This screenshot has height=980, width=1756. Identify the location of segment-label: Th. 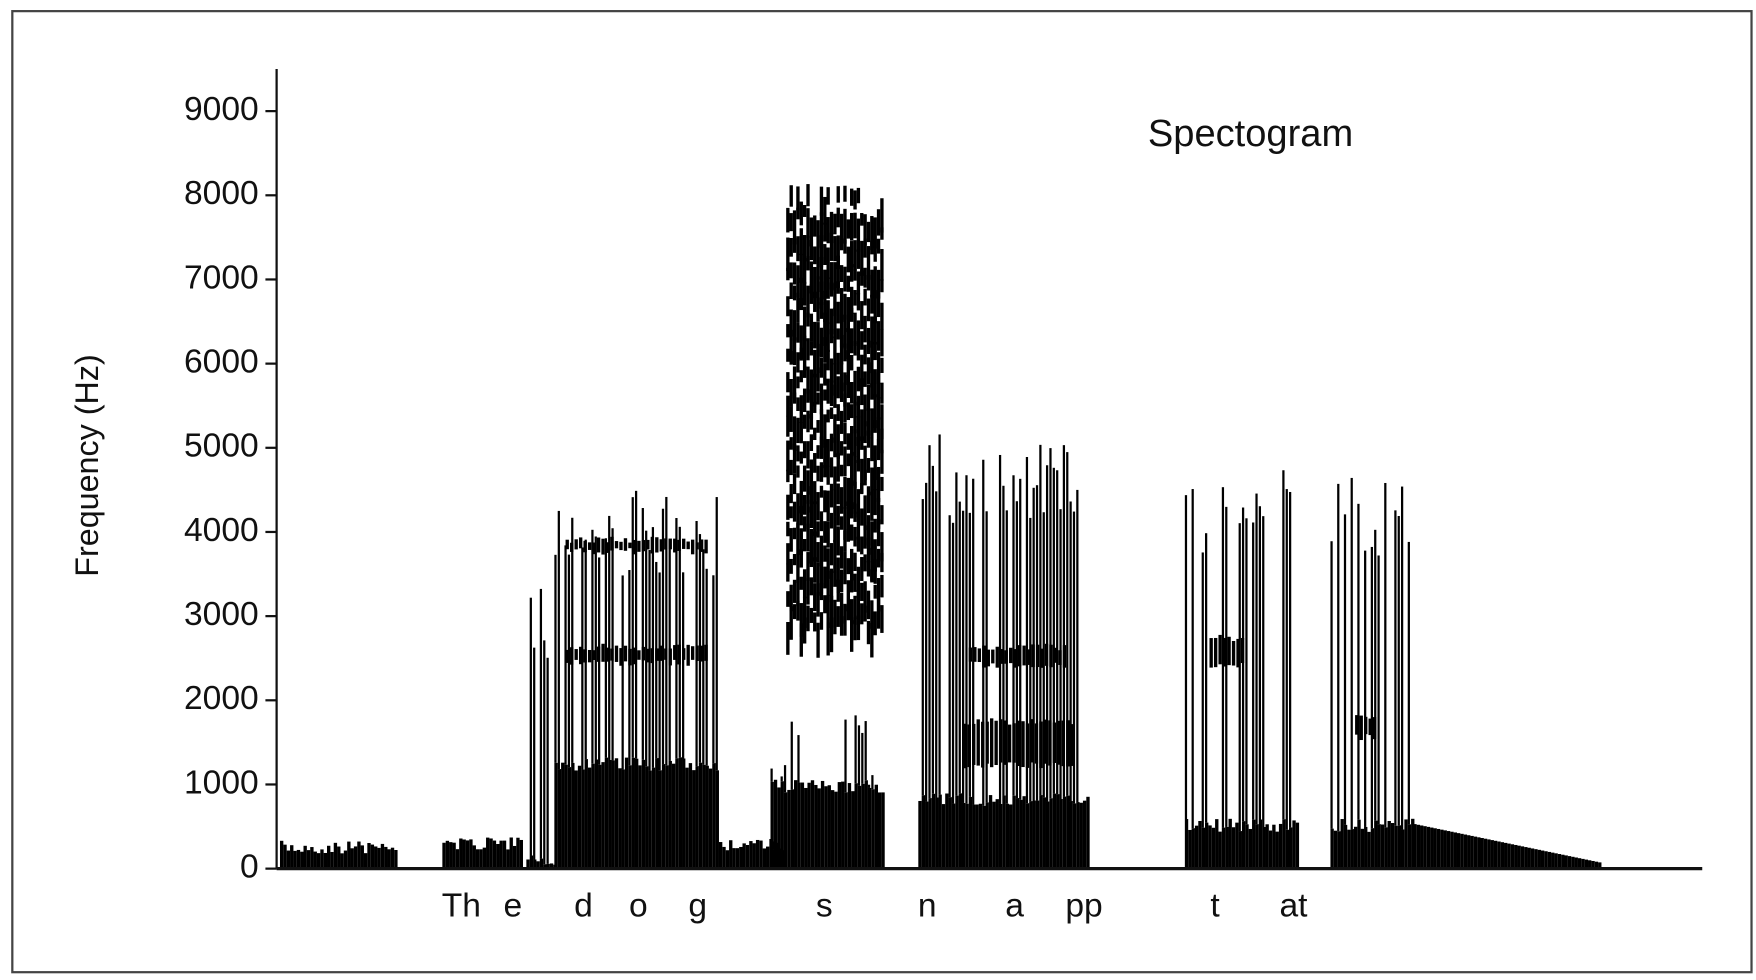
(461, 906).